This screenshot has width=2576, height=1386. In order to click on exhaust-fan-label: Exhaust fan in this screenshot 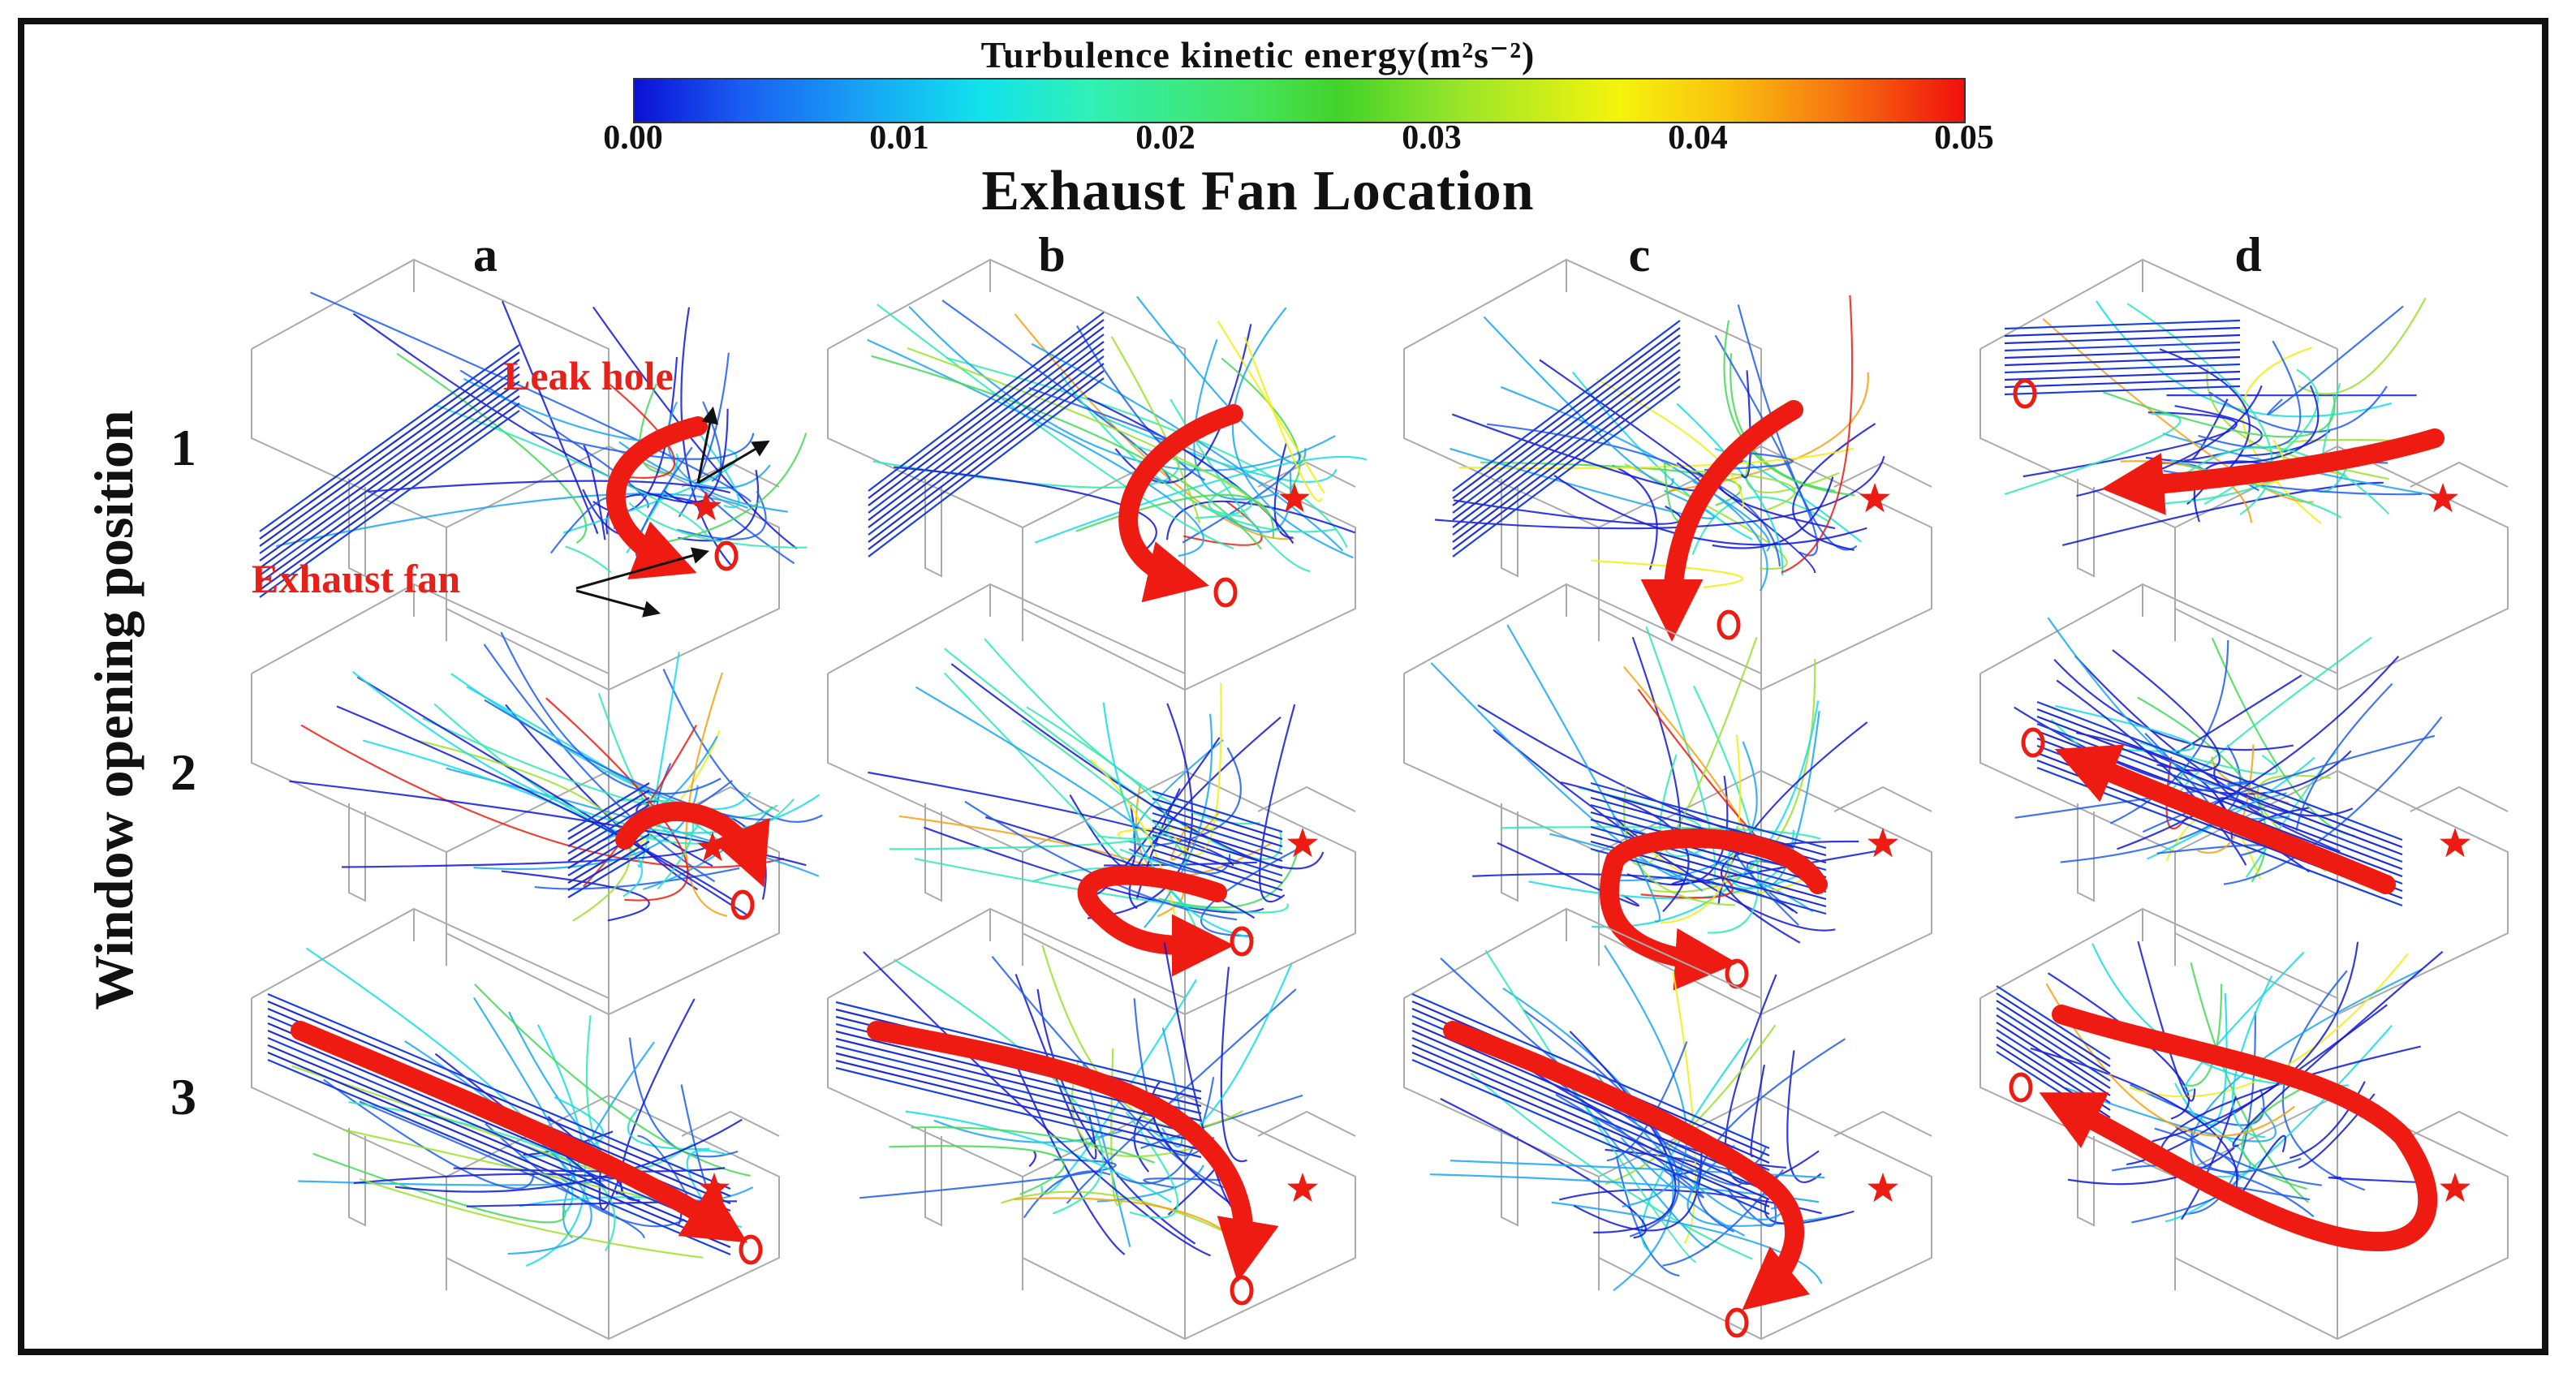, I will do `click(356, 578)`.